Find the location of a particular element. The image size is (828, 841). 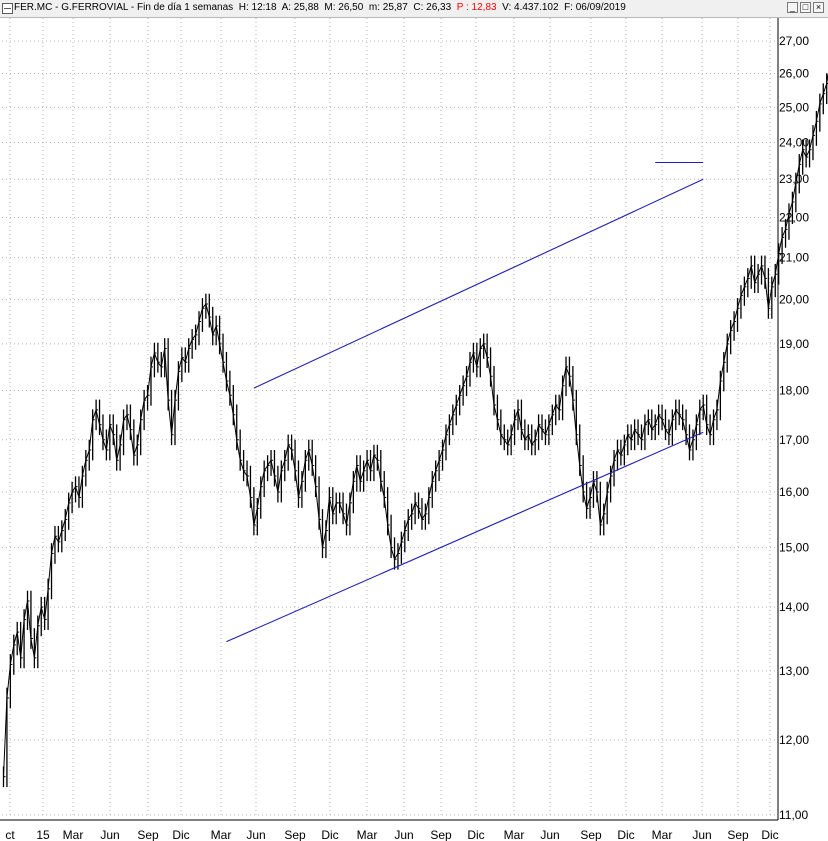

y-tick-label: 16,00 is located at coordinates (794, 492).